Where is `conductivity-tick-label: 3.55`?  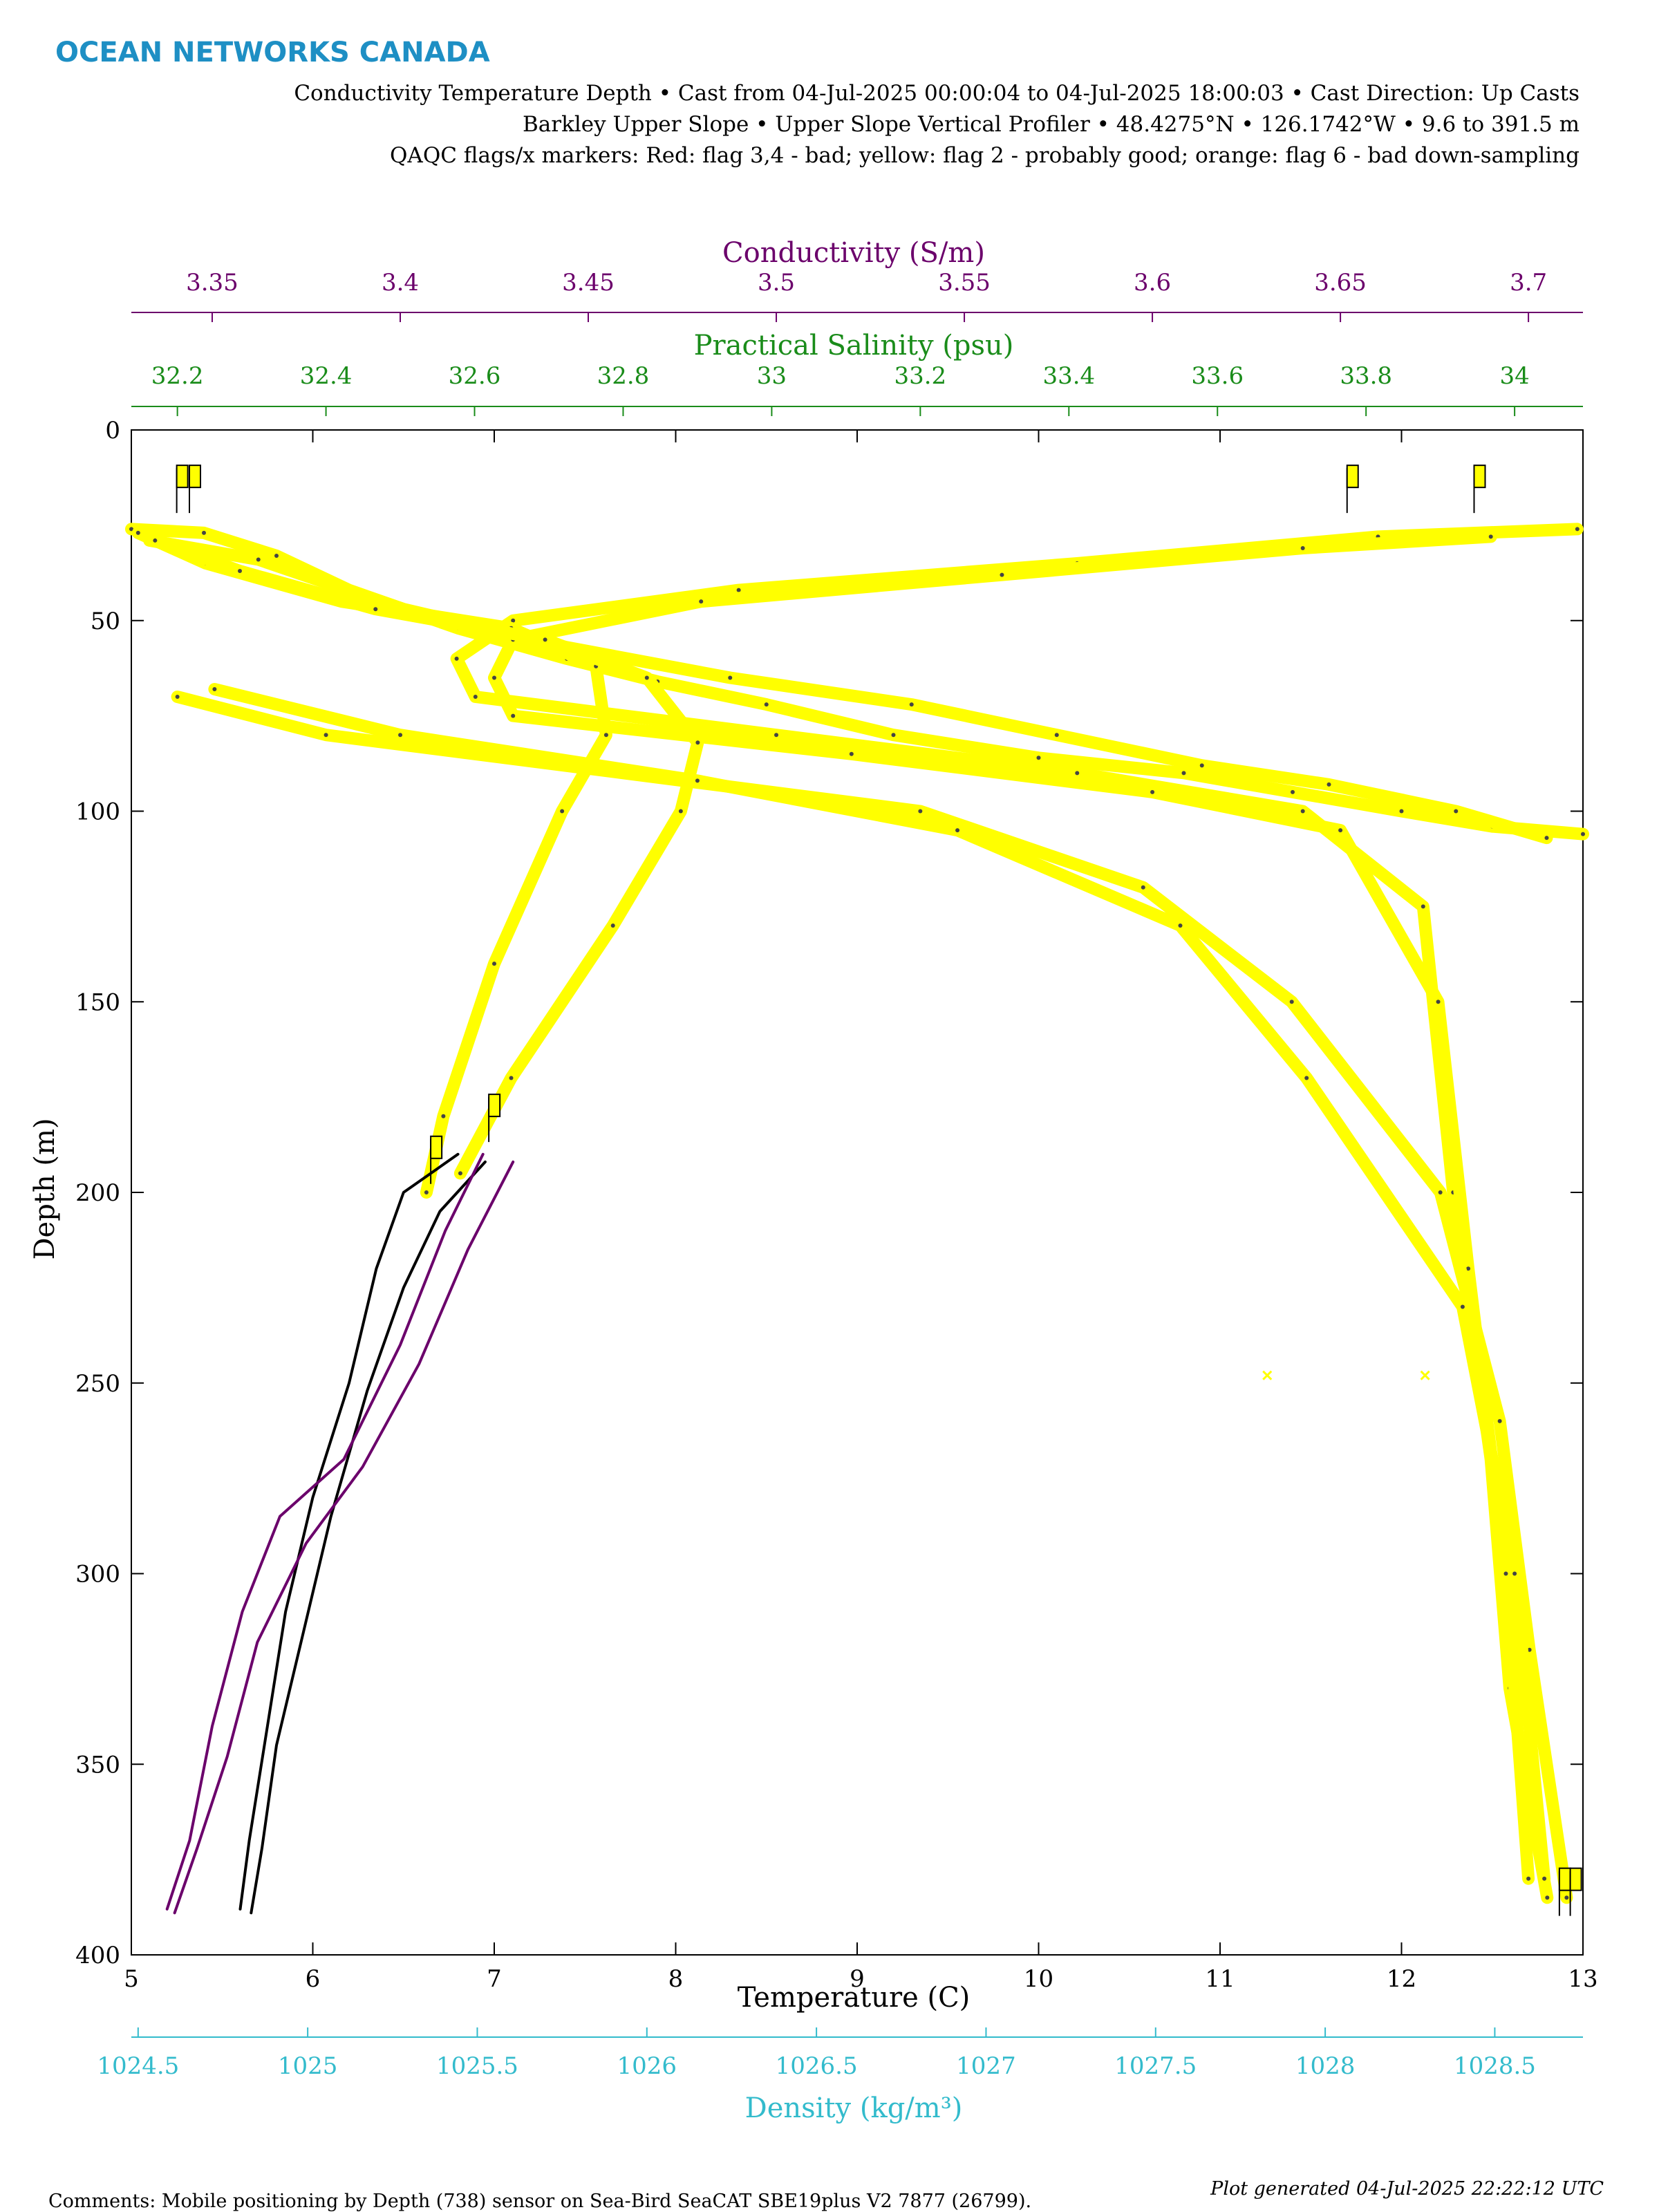
conductivity-tick-label: 3.55 is located at coordinates (964, 283).